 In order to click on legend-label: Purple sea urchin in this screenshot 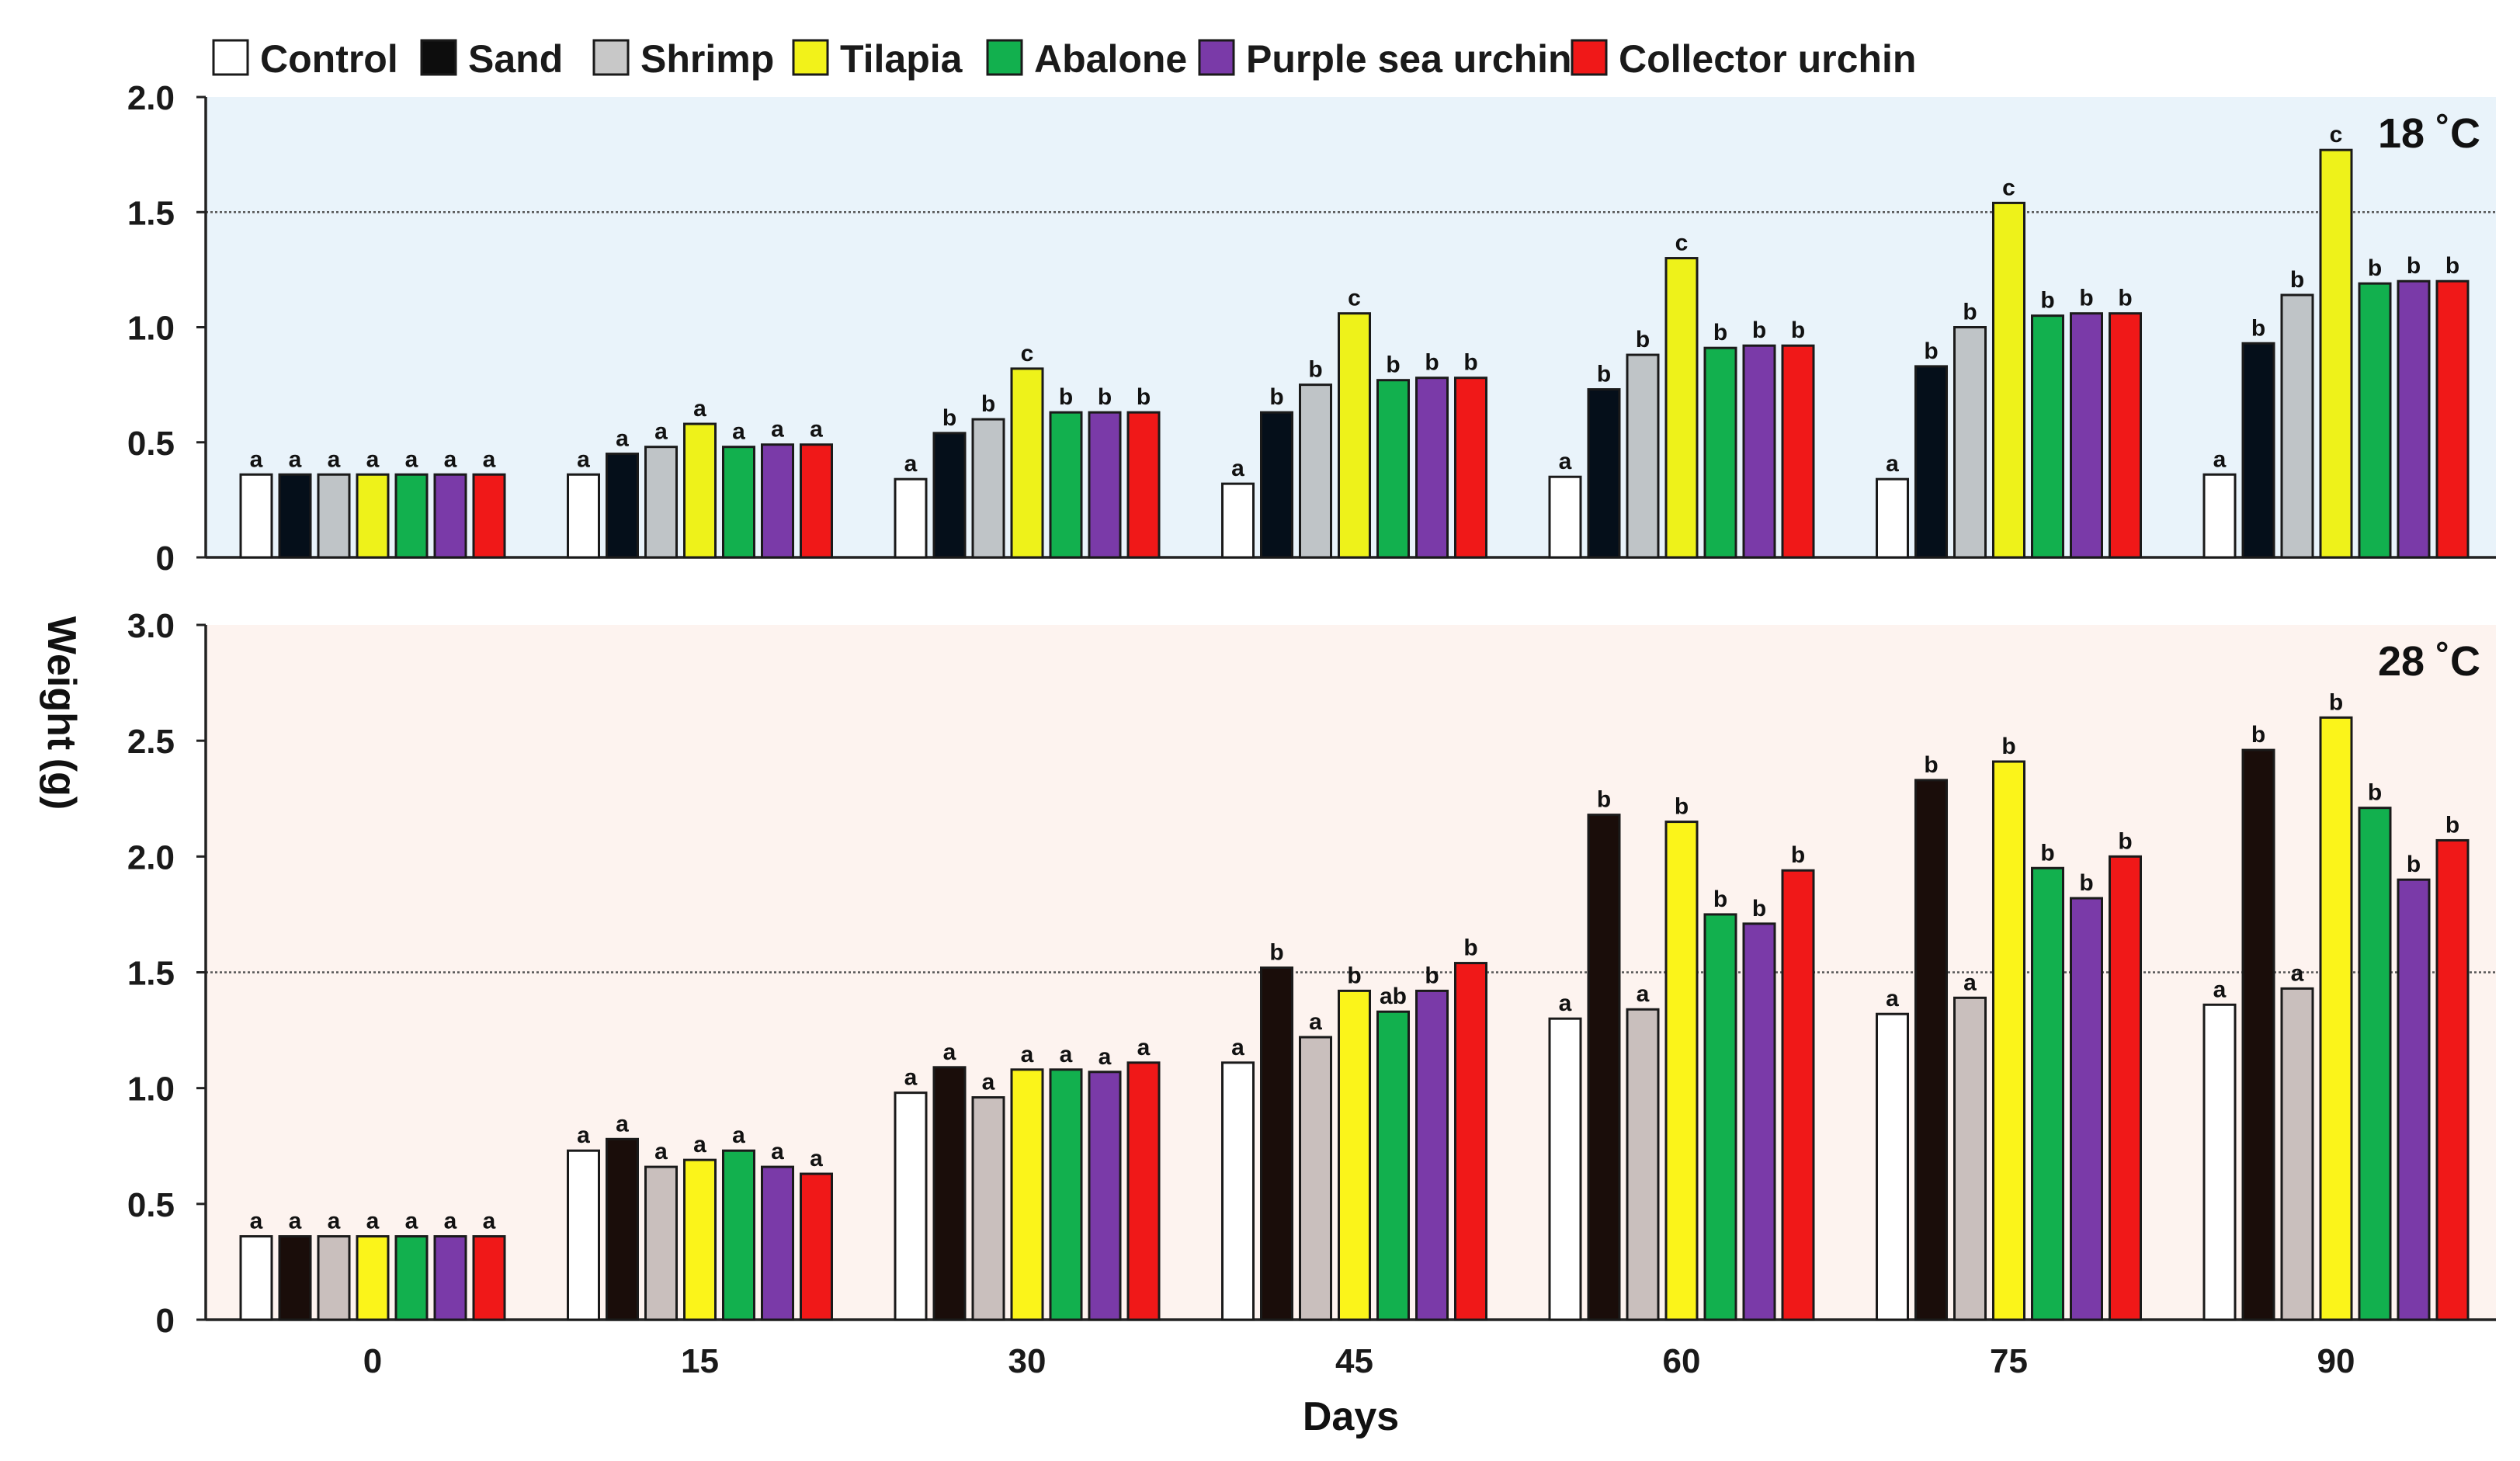, I will do `click(1409, 59)`.